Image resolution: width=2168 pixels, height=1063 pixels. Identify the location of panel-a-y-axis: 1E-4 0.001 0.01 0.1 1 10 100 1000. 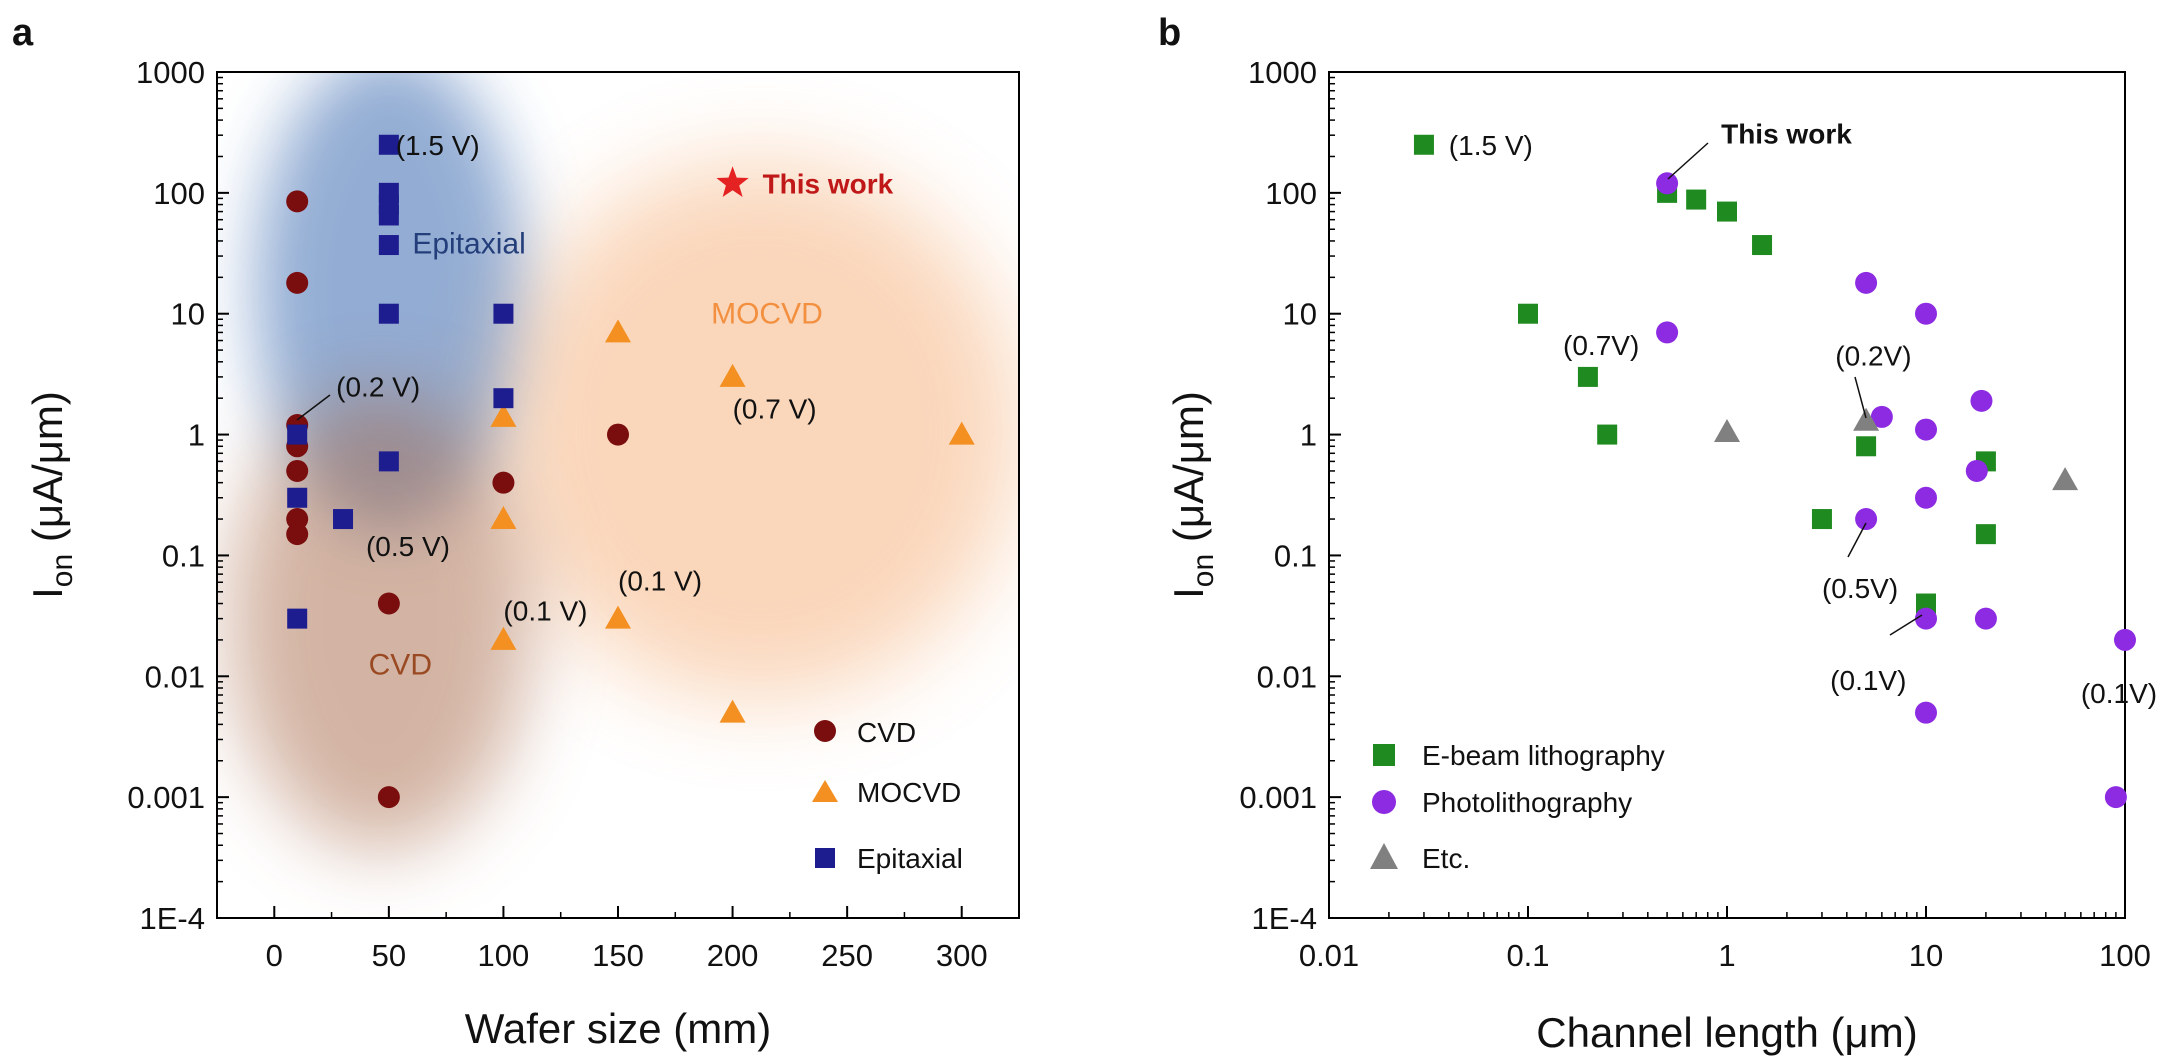
(178, 495).